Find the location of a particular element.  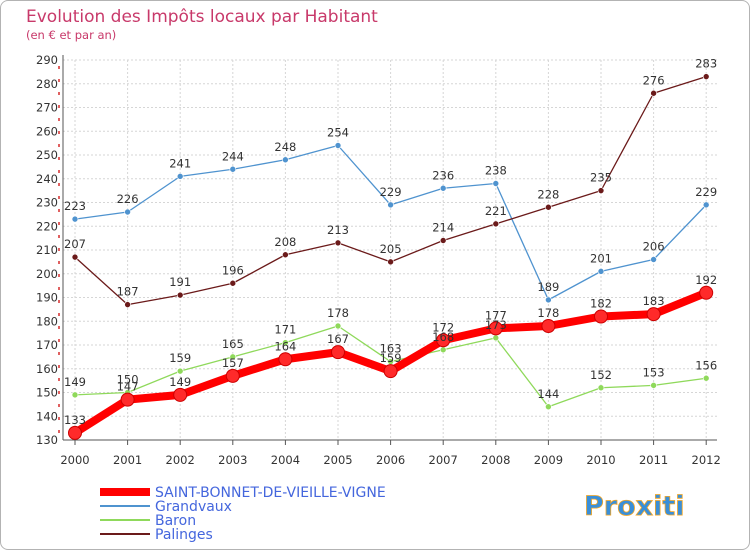

data-label: 168 is located at coordinates (443, 337).